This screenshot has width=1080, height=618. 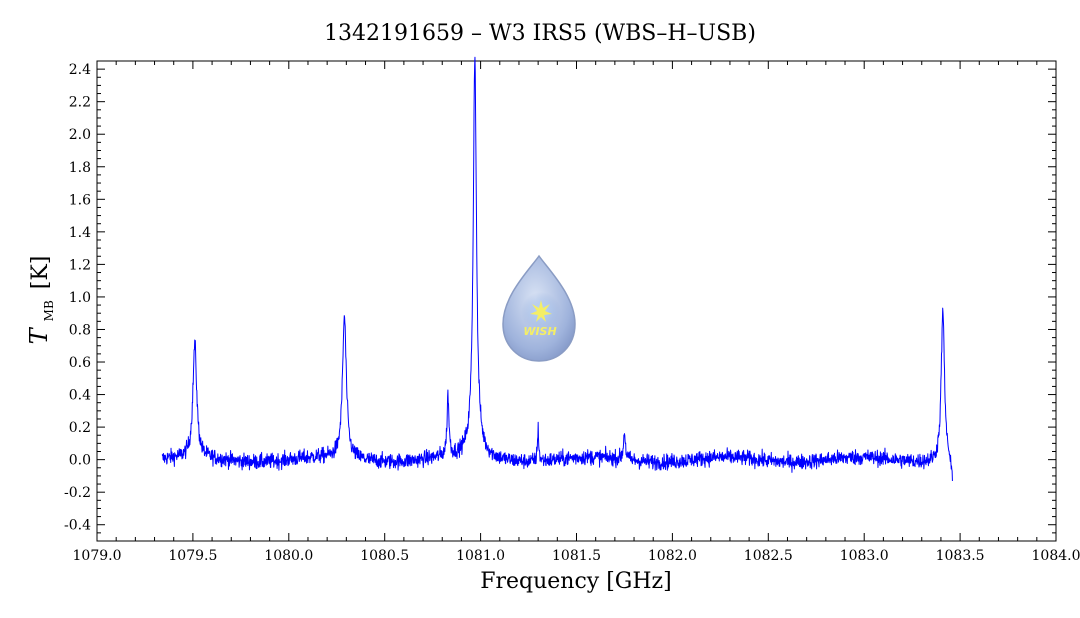 I want to click on y-tick-label: 1.2, so click(x=80, y=265).